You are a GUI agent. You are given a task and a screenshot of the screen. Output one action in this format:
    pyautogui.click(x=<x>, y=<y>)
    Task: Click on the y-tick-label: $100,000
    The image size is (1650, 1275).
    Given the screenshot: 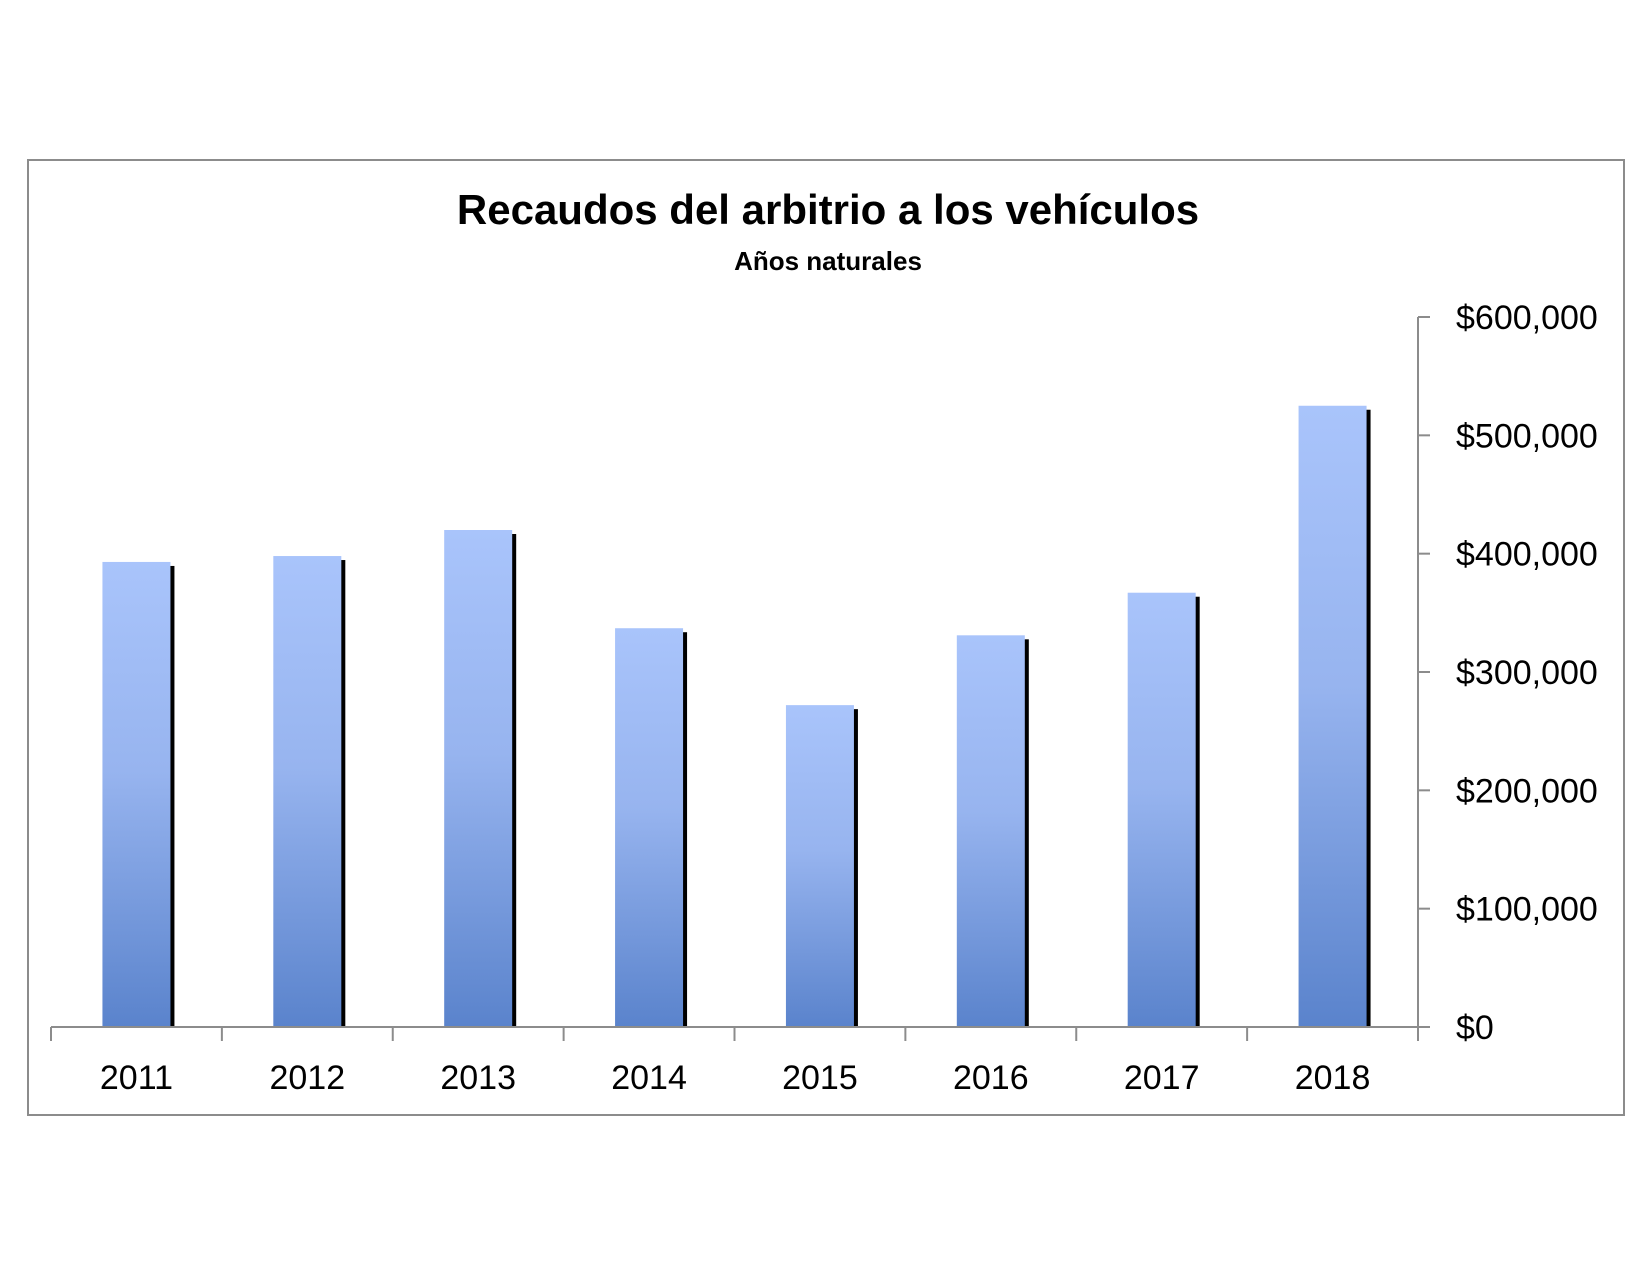 What is the action you would take?
    pyautogui.click(x=1527, y=910)
    